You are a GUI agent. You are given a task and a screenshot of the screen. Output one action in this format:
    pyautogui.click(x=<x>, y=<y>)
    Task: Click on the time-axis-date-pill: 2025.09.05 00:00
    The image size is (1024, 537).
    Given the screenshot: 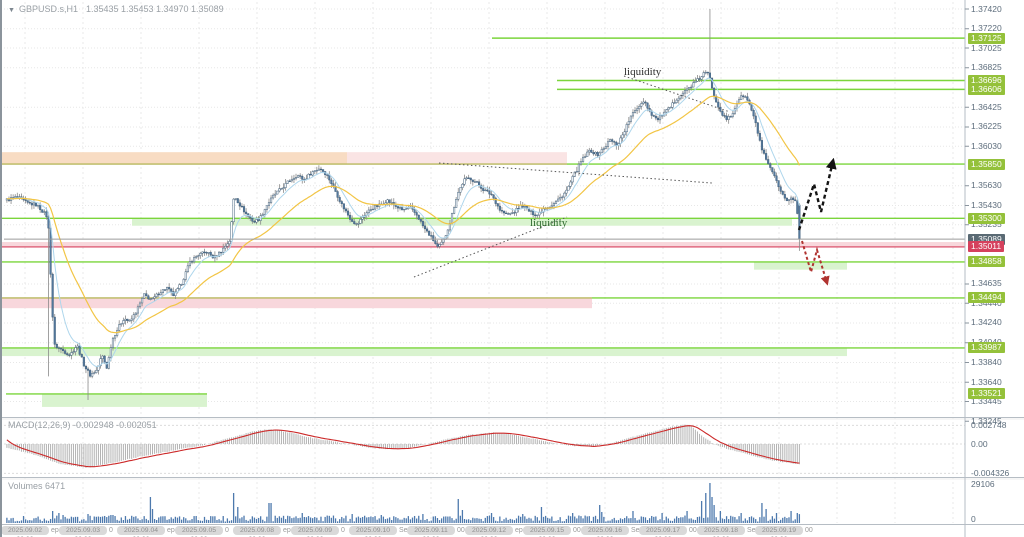 What is the action you would take?
    pyautogui.click(x=199, y=531)
    